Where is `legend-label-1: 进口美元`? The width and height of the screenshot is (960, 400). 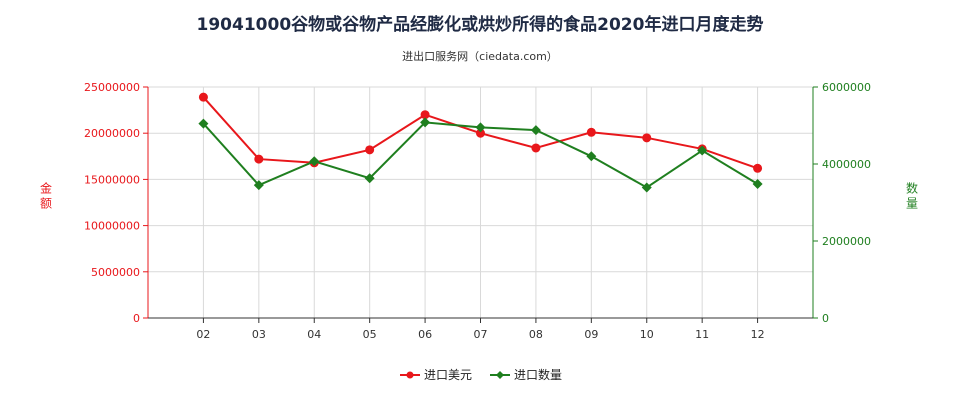 legend-label-1: 进口美元 is located at coordinates (448, 375).